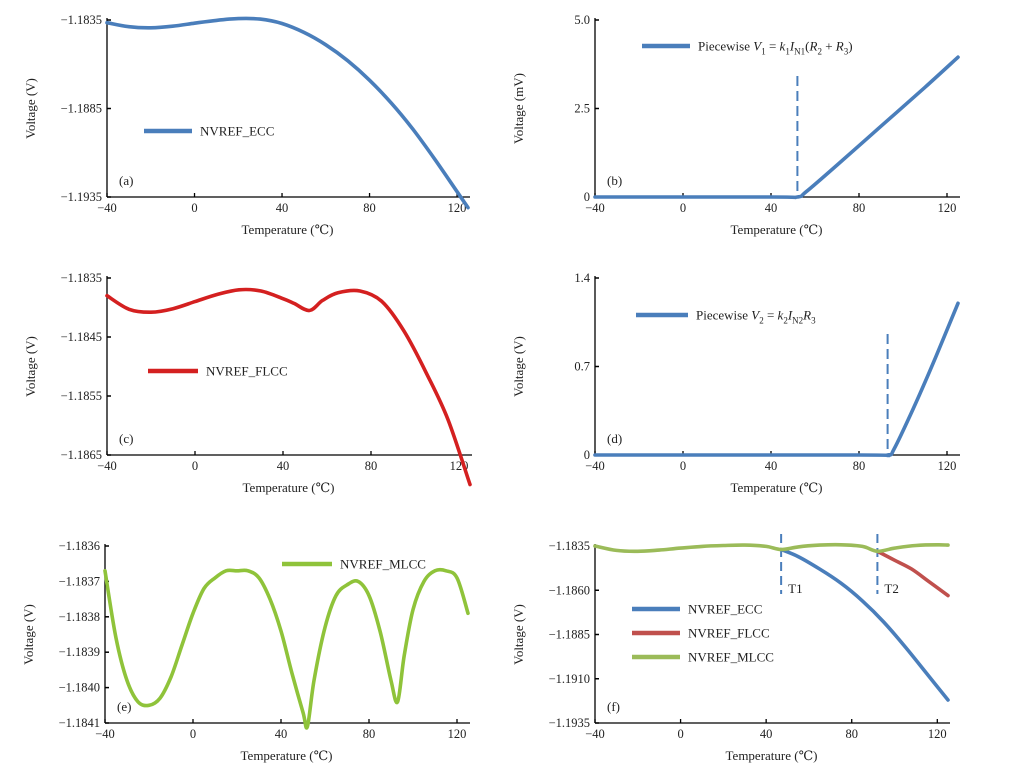  Describe the element at coordinates (582, 109) in the screenshot. I see `y-tick-label: 2.5` at that location.